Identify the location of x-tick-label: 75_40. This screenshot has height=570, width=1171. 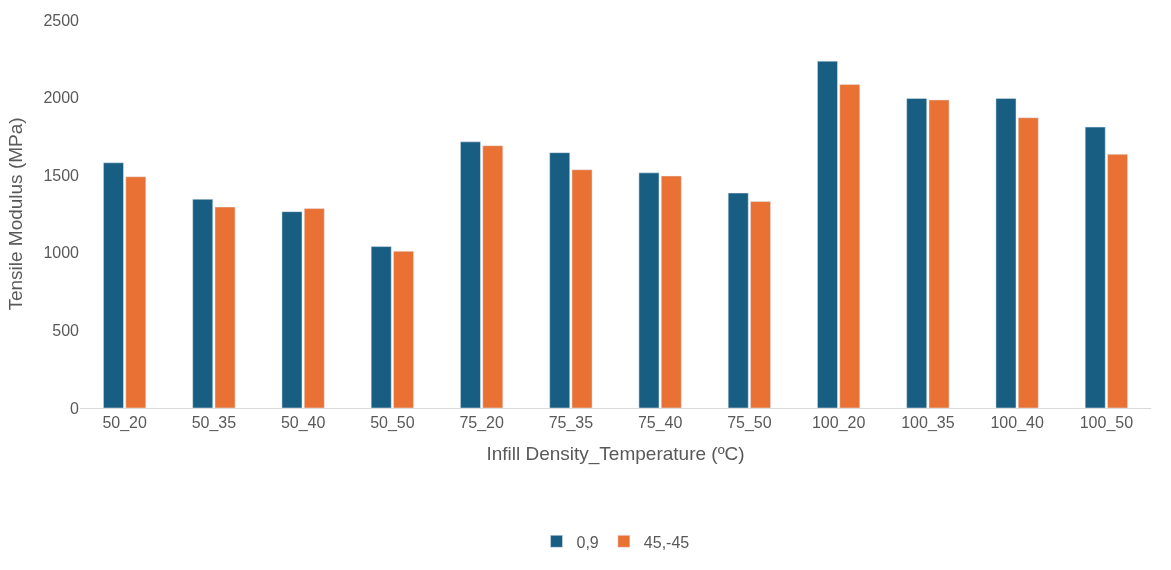
(660, 423).